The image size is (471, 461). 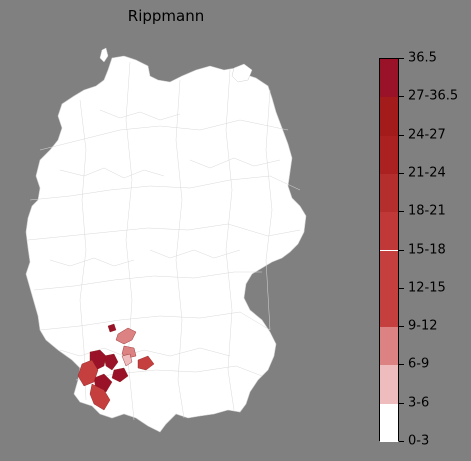 What do you see at coordinates (427, 211) in the screenshot?
I see `legend-label: 18-21` at bounding box center [427, 211].